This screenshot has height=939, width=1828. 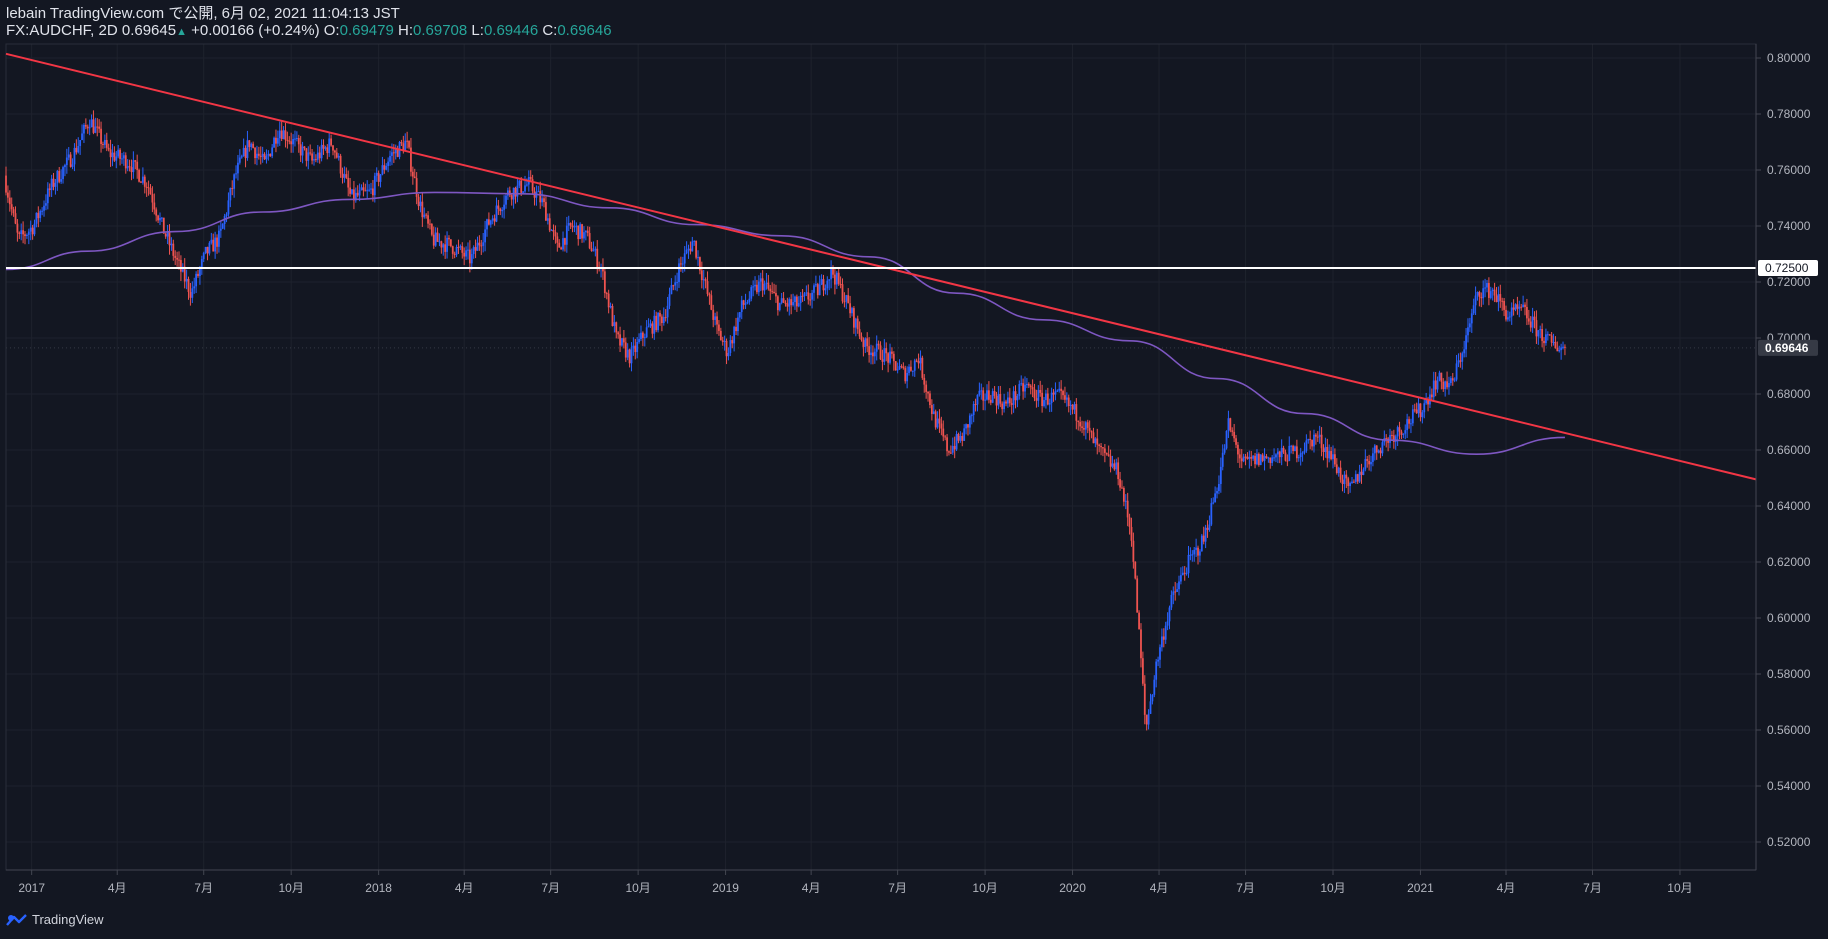 I want to click on price-tick-label: 0.80000, so click(x=1789, y=58).